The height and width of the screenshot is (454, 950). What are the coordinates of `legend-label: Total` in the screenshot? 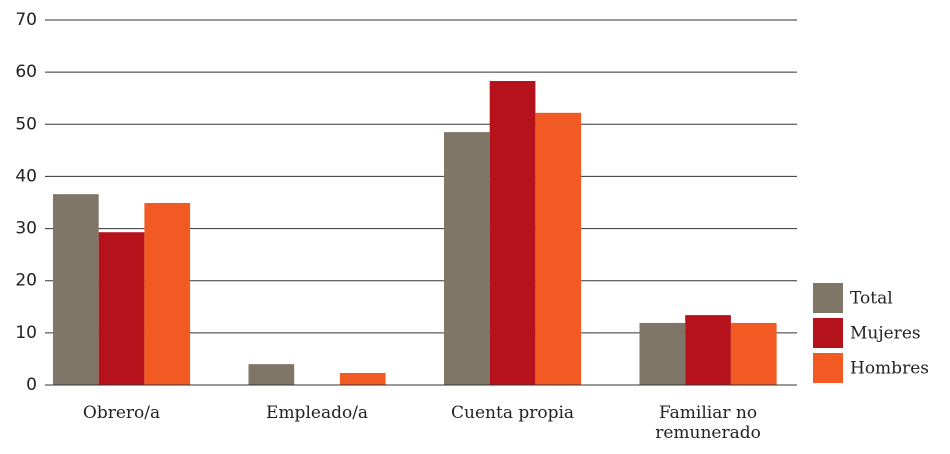 It's located at (871, 299).